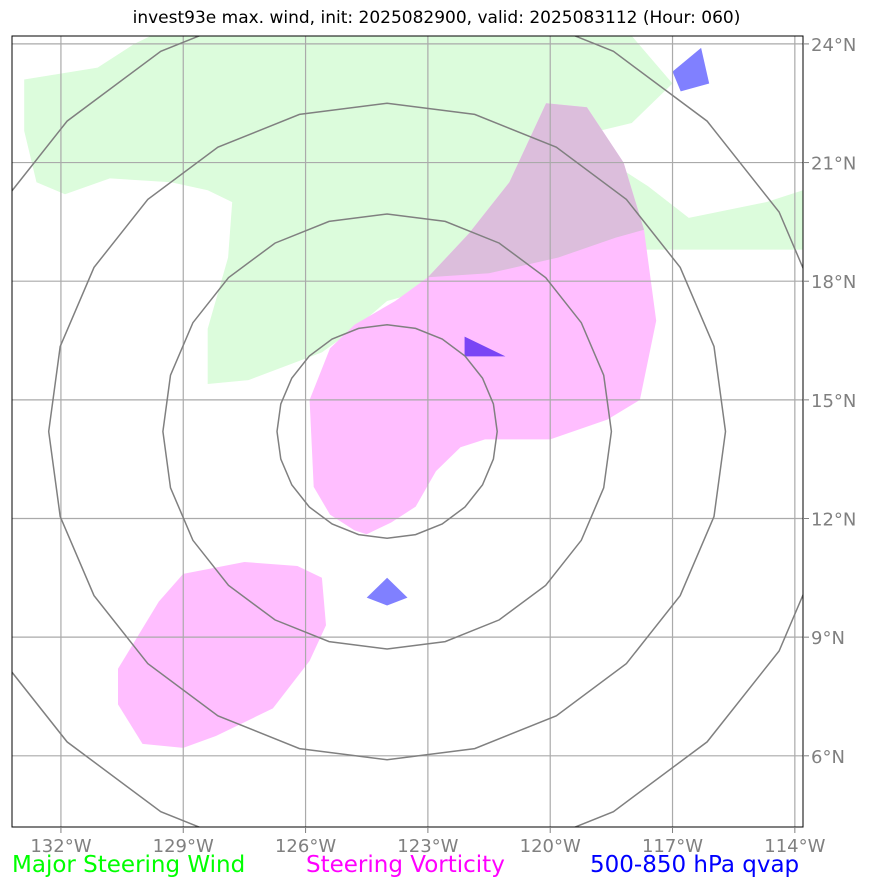 The height and width of the screenshot is (891, 873). Describe the element at coordinates (794, 846) in the screenshot. I see `lon-tick-label: 114°W` at that location.